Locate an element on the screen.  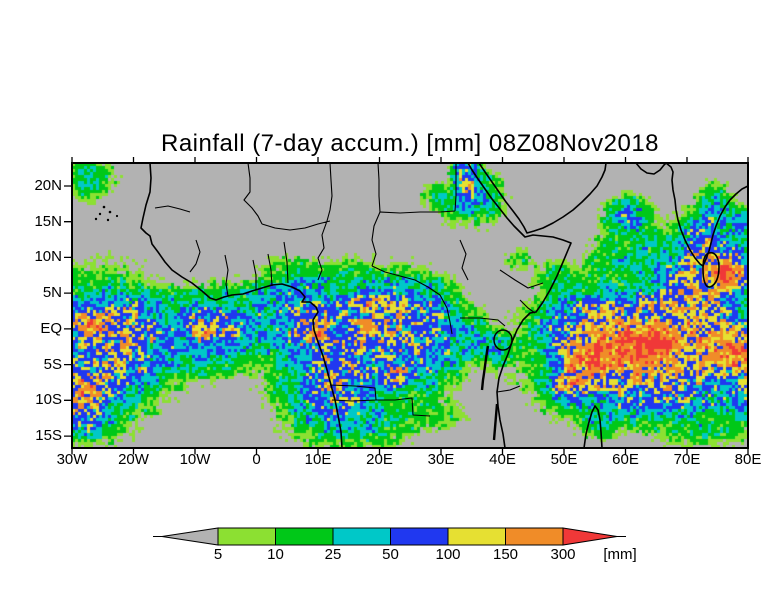
x-tick-label-80E: 80E is located at coordinates (748, 459).